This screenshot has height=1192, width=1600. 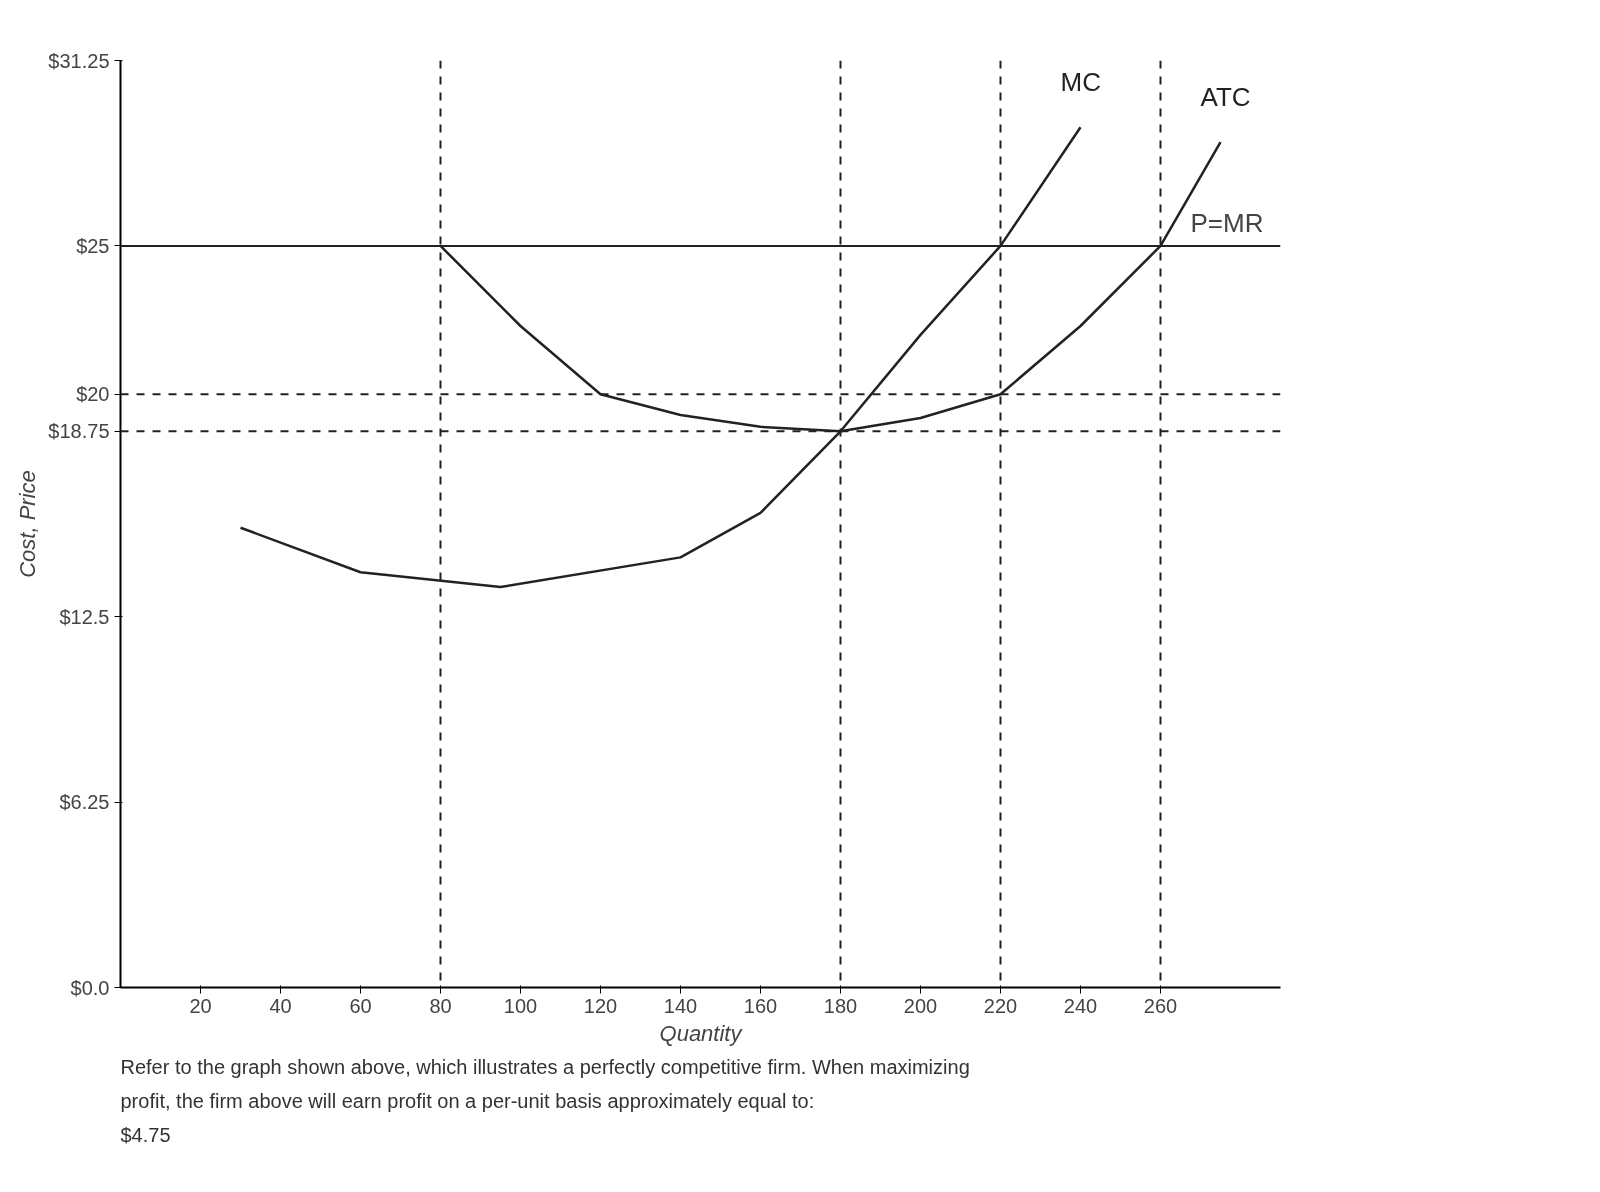 I want to click on y-tick-label: $25, so click(x=93, y=245).